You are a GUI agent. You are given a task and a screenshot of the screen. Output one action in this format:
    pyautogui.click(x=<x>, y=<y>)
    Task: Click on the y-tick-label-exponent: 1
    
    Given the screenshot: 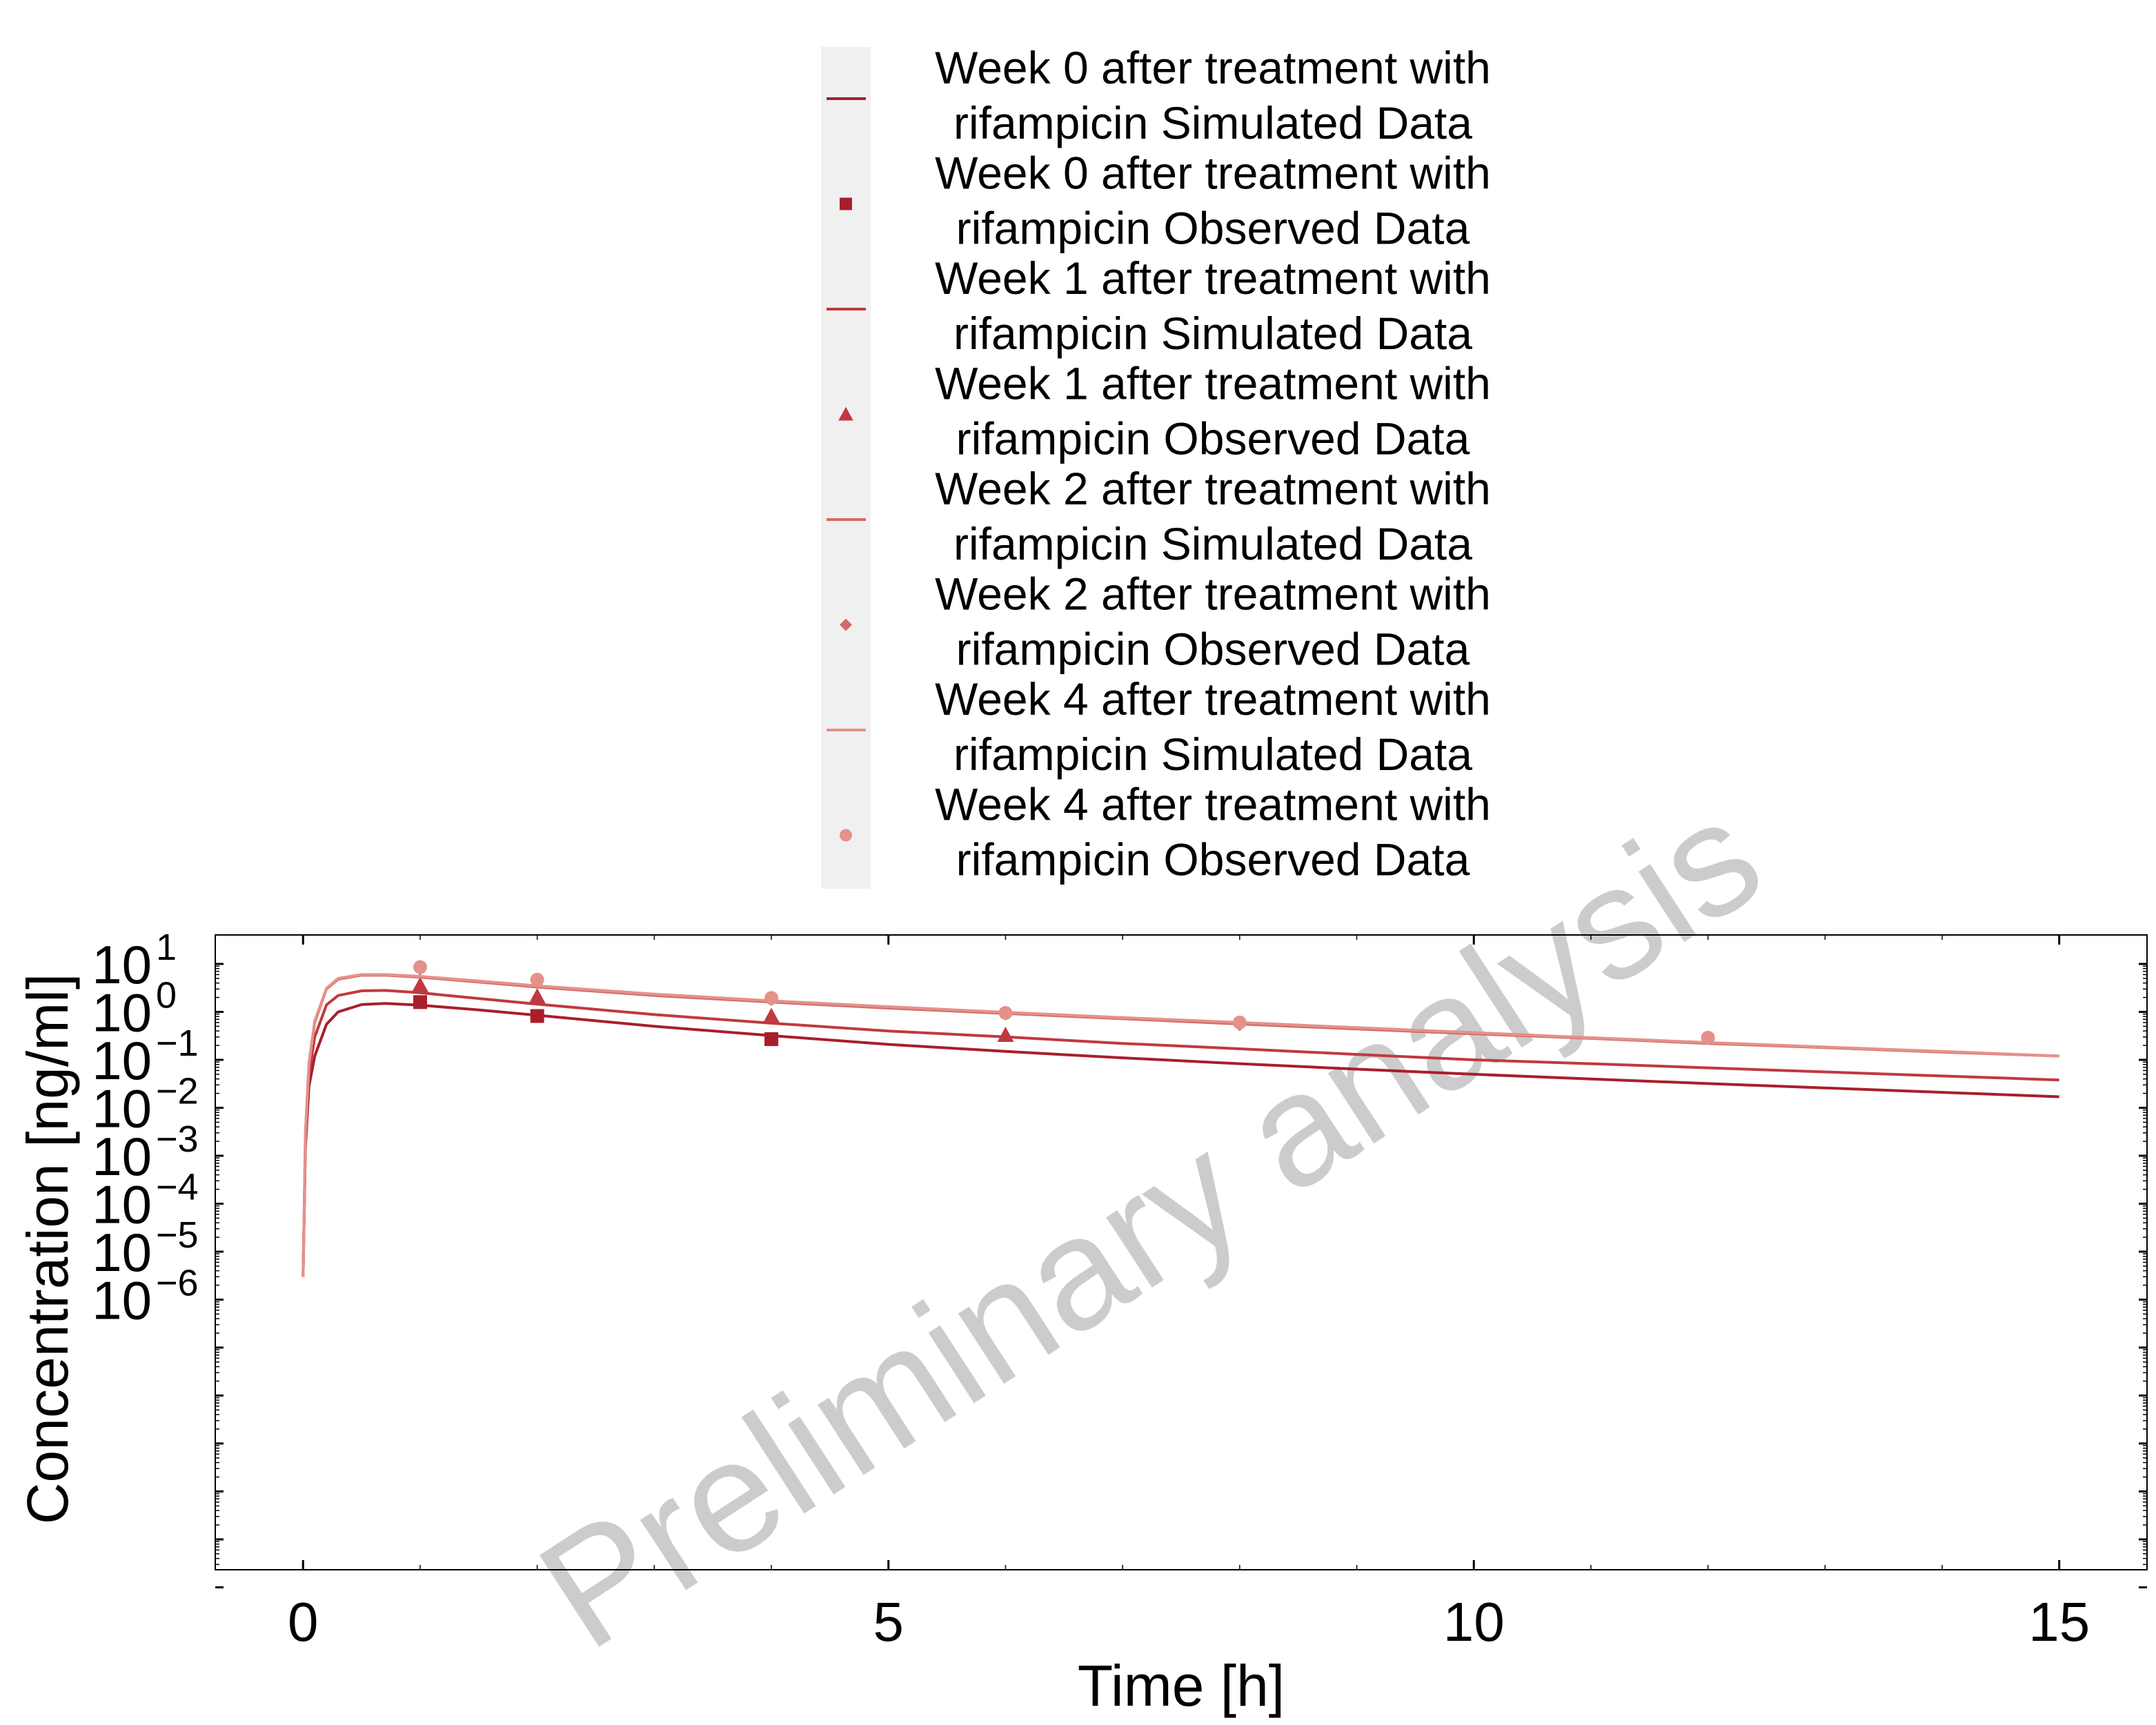 What is the action you would take?
    pyautogui.click(x=166, y=947)
    